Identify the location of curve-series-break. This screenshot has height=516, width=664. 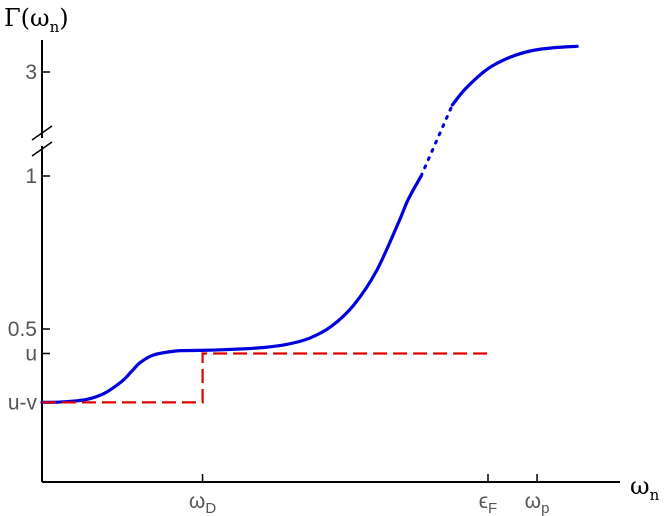
(436, 140).